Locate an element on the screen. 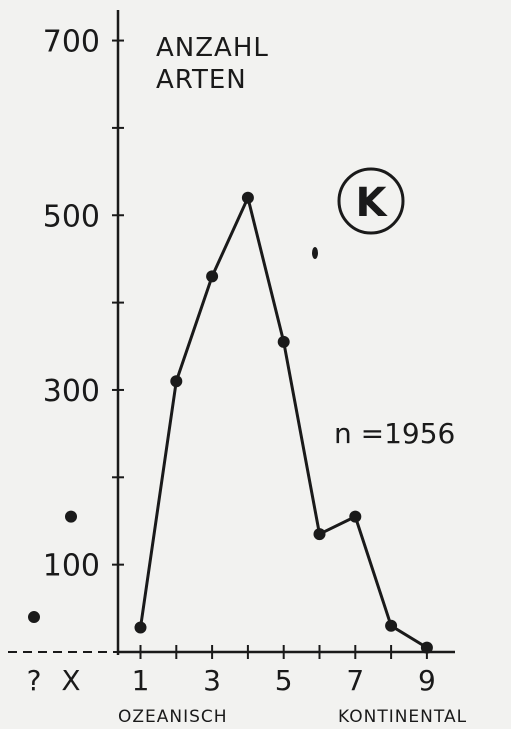  sample-size-annotation: n =1956 is located at coordinates (394, 433).